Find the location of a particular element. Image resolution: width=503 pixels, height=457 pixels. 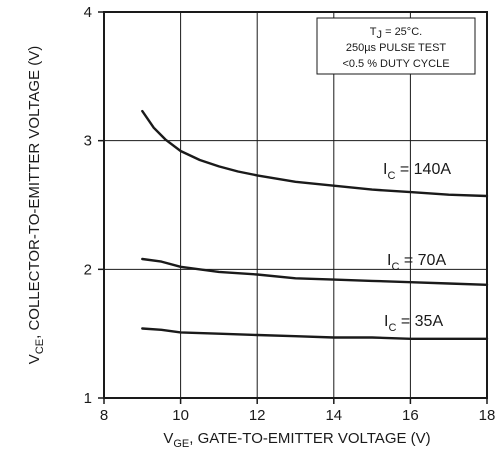

y-tick-label-0: 1 is located at coordinates (88, 398).